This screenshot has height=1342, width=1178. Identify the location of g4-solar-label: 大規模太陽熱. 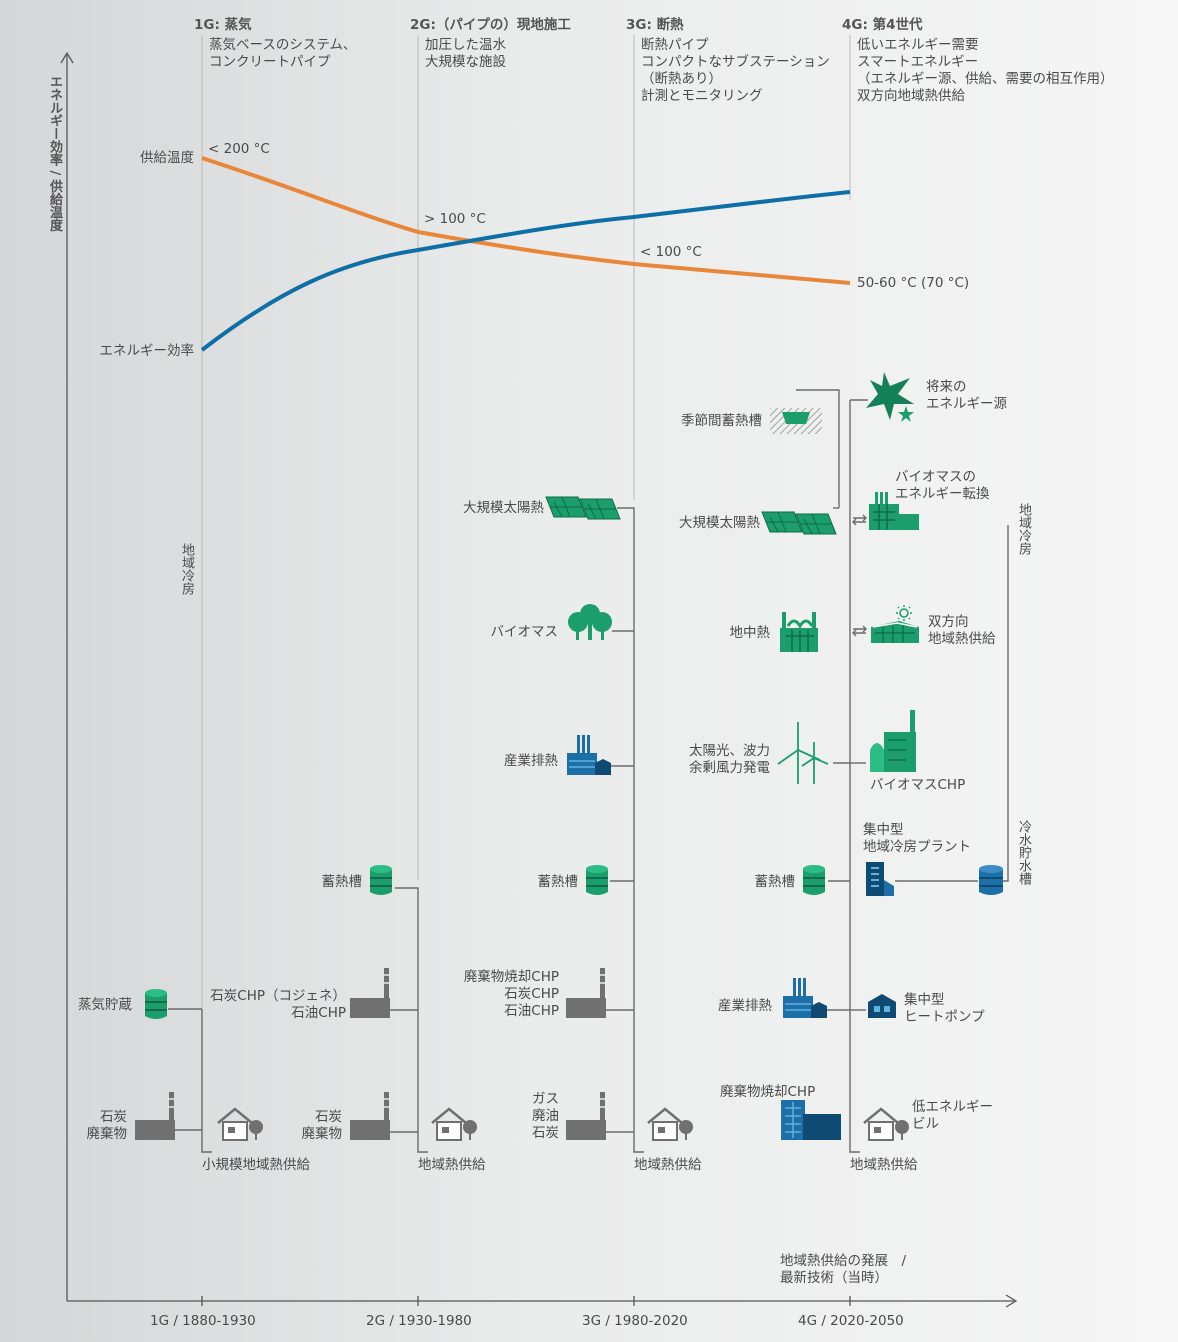
(719, 523).